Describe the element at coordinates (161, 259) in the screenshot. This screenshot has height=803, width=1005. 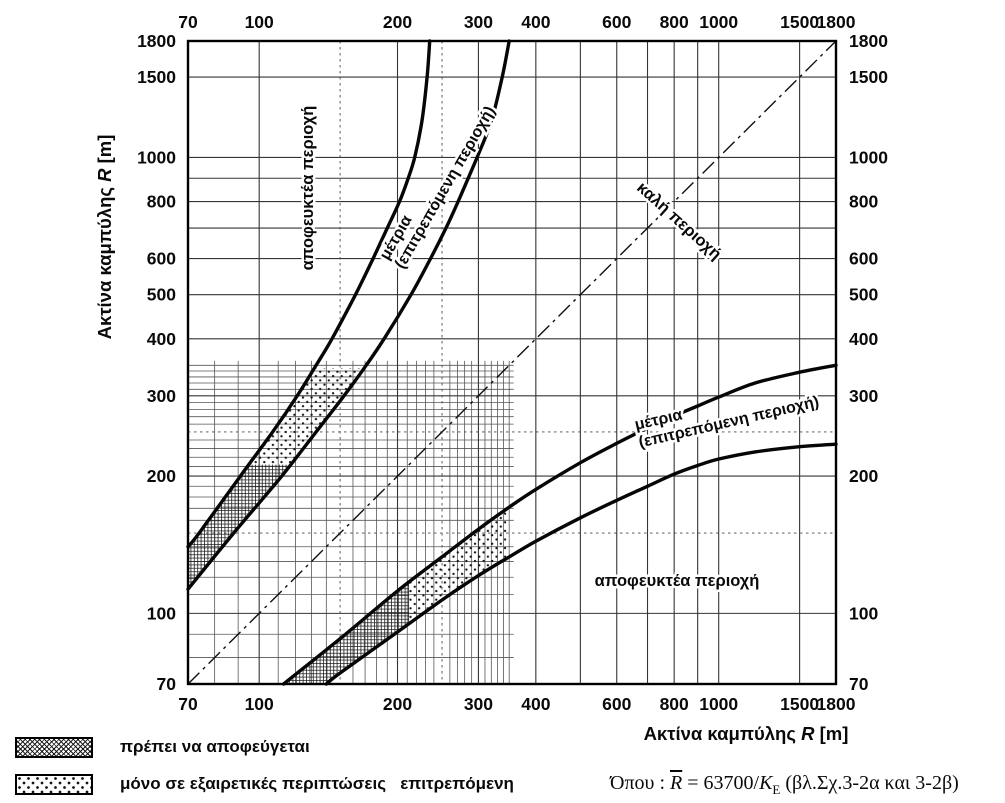
I see `y-axis-left-tick-label: 600` at that location.